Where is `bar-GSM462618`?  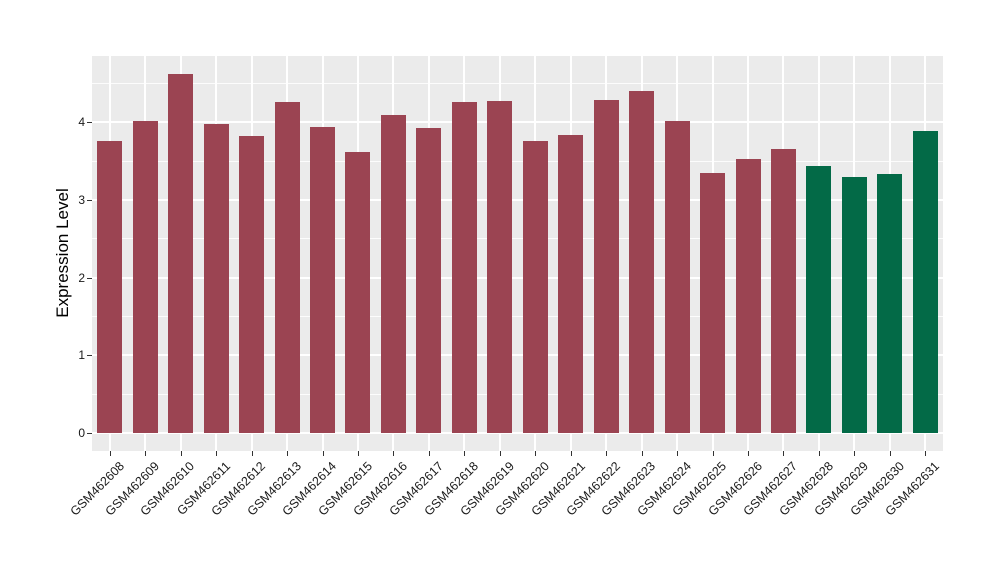
bar-GSM462618 is located at coordinates (464, 267).